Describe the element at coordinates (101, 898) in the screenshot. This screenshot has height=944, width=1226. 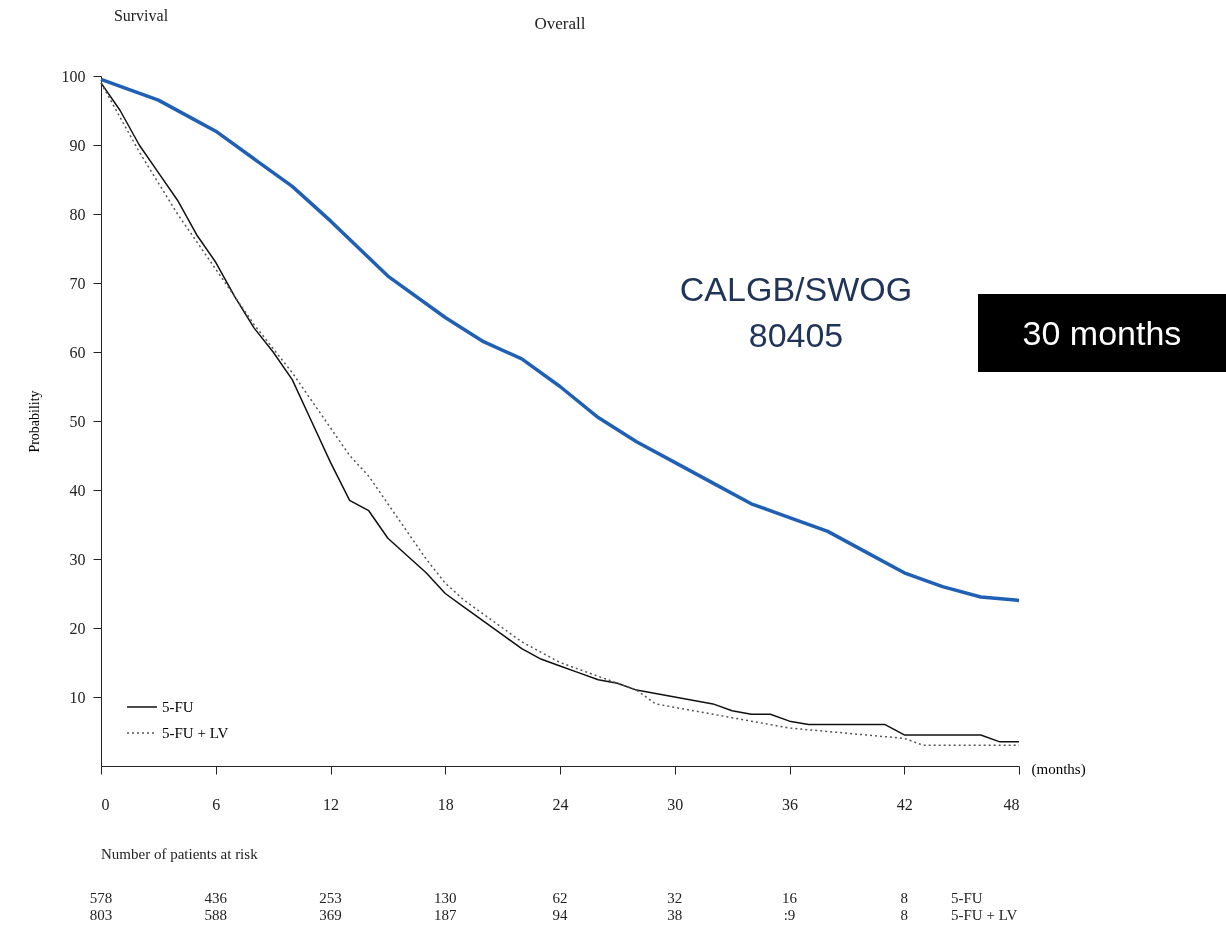
I see `text: 578` at that location.